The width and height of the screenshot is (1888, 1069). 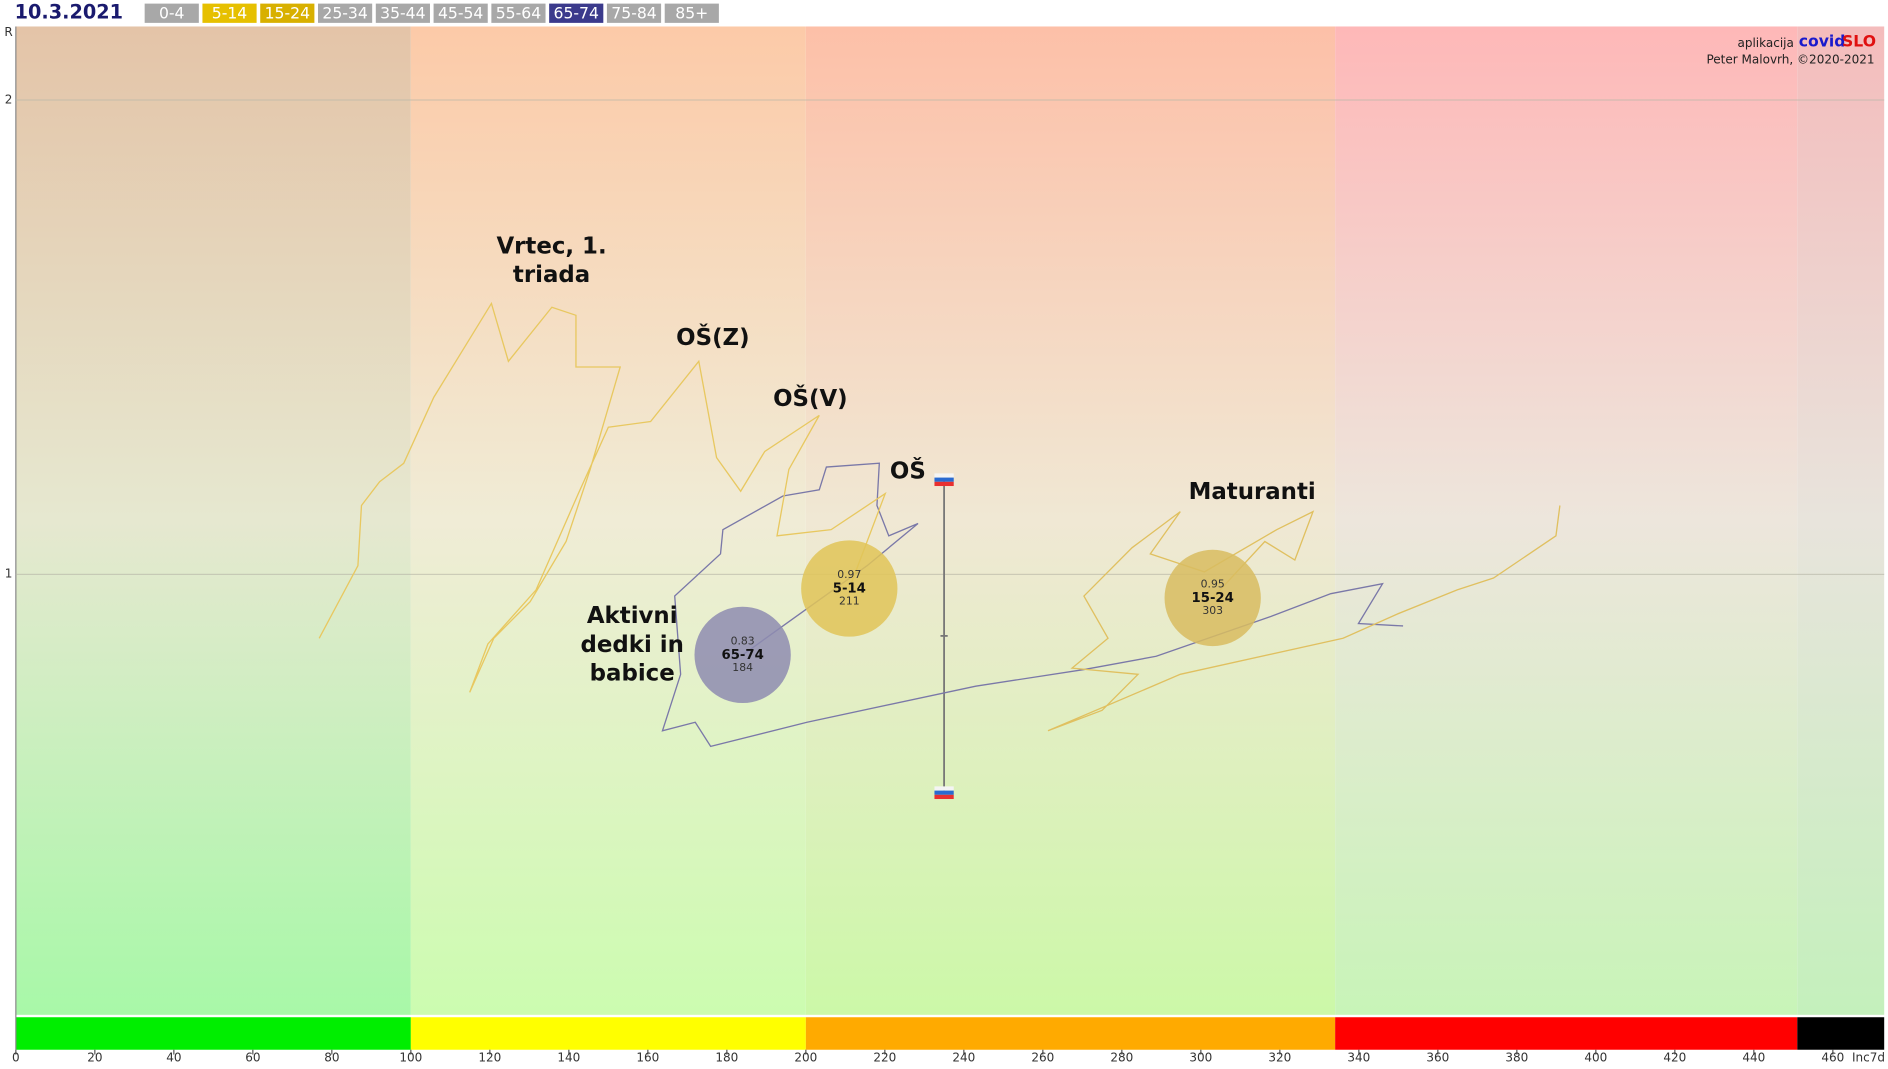 What do you see at coordinates (8, 32) in the screenshot?
I see `y-axis-label: R` at bounding box center [8, 32].